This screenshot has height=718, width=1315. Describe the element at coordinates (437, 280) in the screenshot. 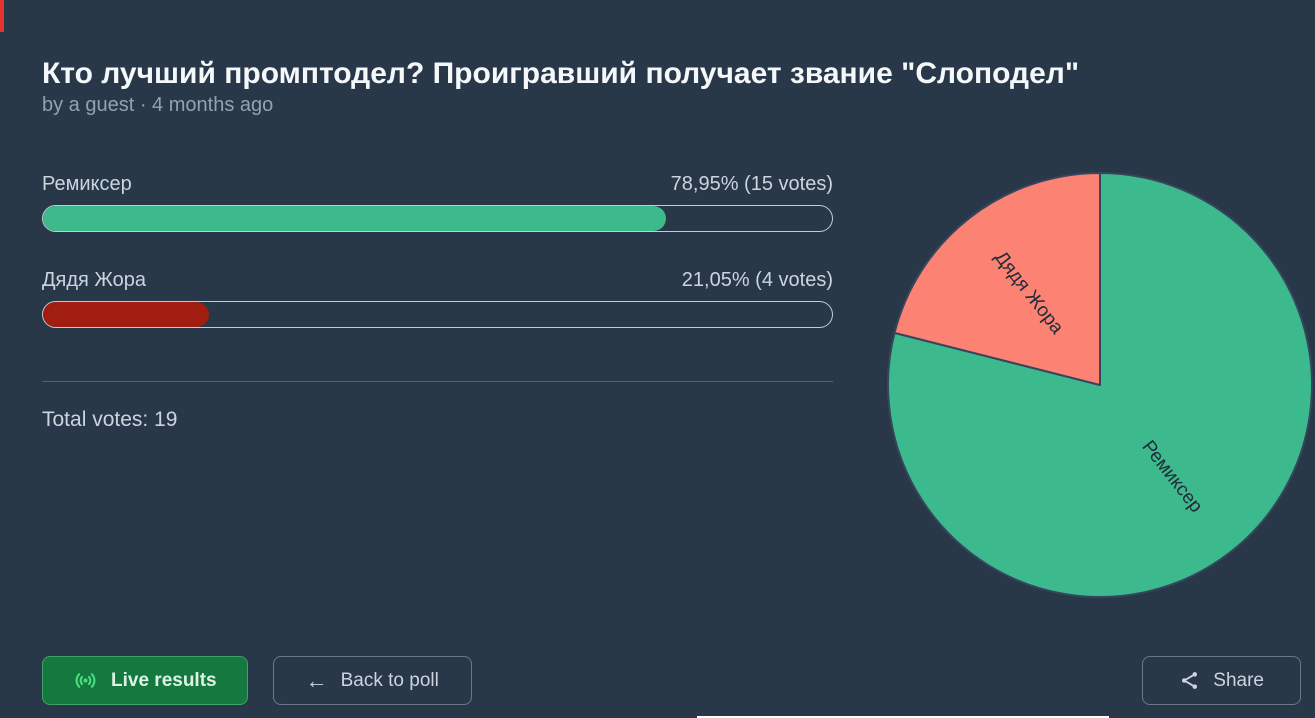

I see `result-head: Дядя Жора 21,05% (4 votes)` at that location.